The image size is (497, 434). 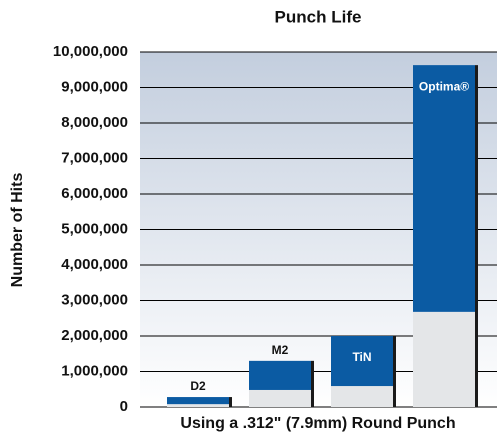 I want to click on y-tick-label: 8,000,000, so click(x=94, y=122).